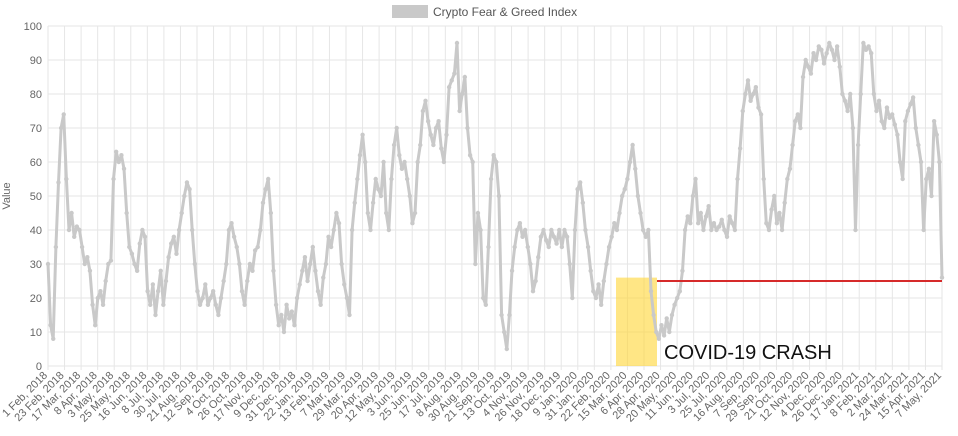 Image resolution: width=958 pixels, height=436 pixels. I want to click on legend: Crypto Fear & Greed Index, so click(484, 12).